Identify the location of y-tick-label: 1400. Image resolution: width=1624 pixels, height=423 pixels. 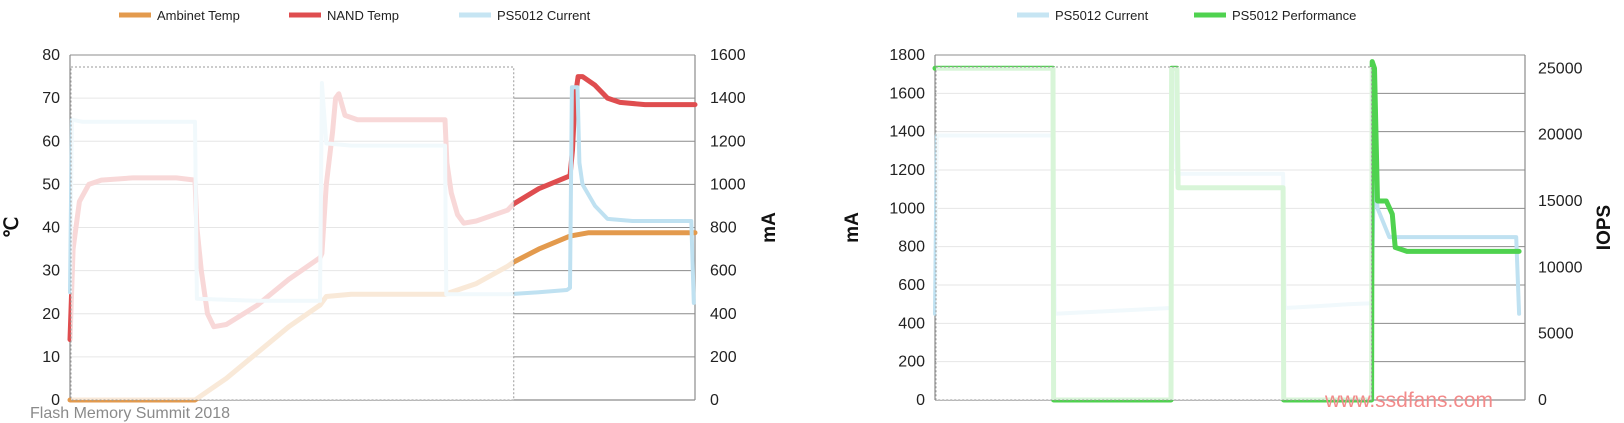
(907, 132).